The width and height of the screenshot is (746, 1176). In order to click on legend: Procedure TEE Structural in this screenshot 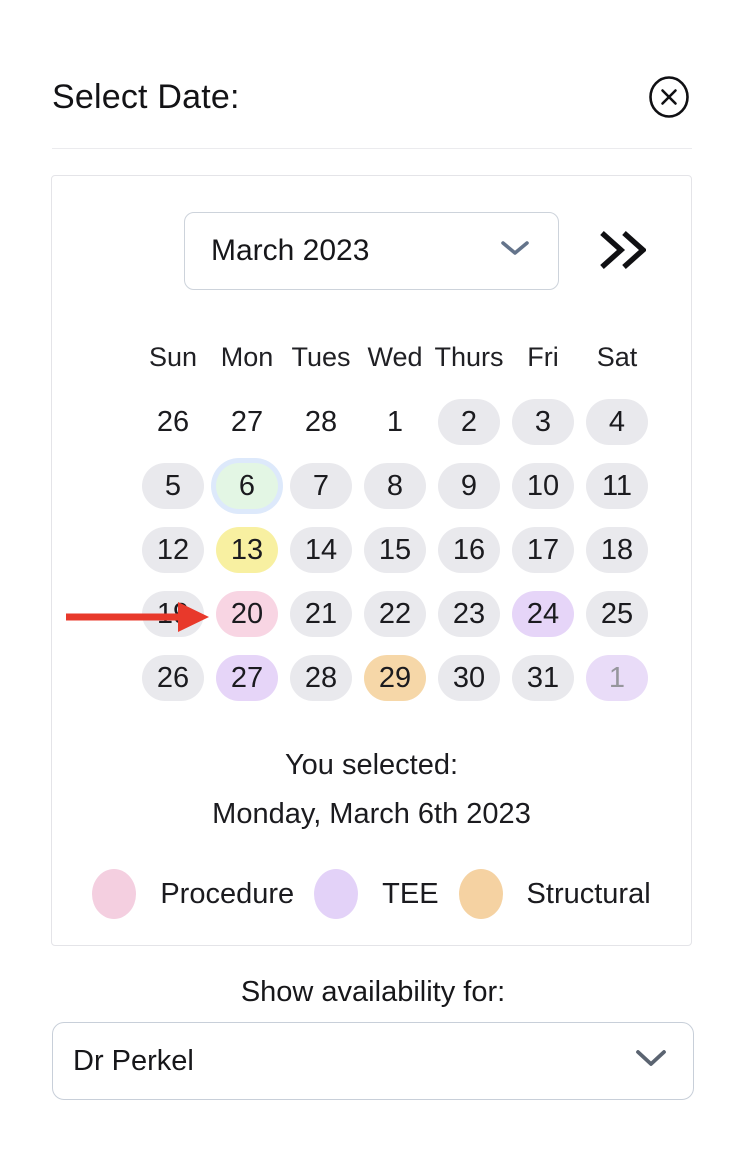, I will do `click(371, 894)`.